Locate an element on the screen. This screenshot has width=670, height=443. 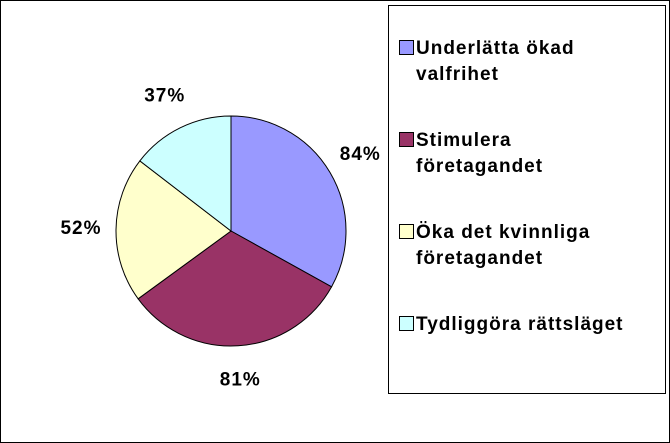
legend-label: Öka det kvinnliga företagandet is located at coordinates (503, 245).